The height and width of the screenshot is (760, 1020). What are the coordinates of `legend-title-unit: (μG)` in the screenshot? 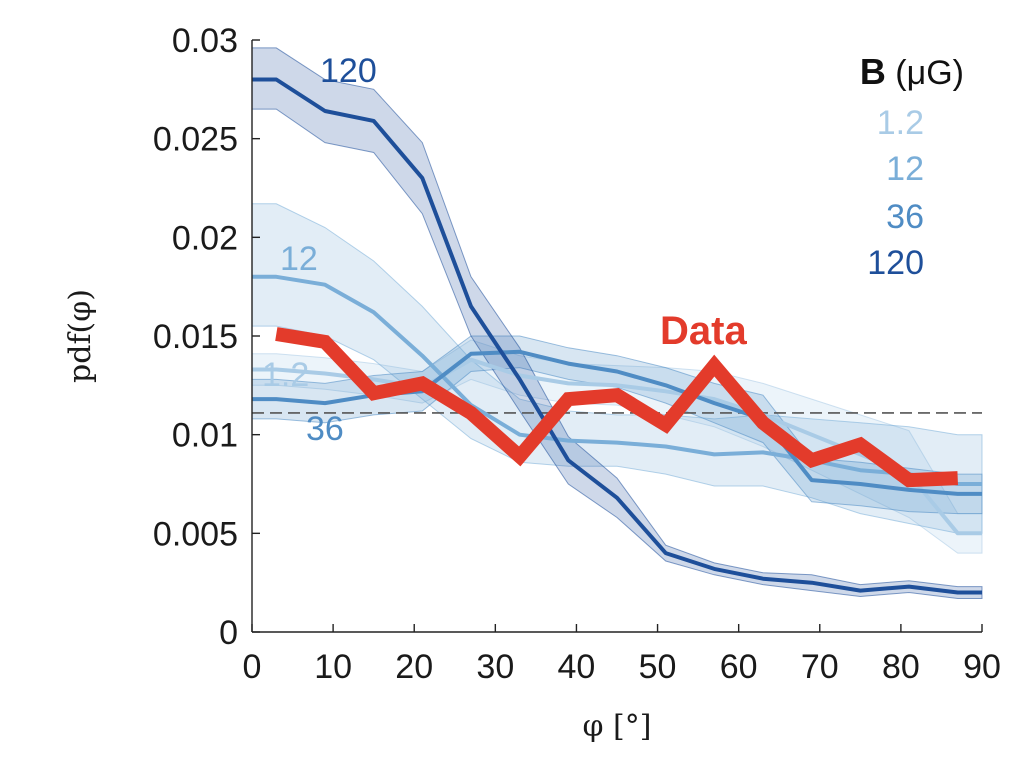 It's located at (925, 73).